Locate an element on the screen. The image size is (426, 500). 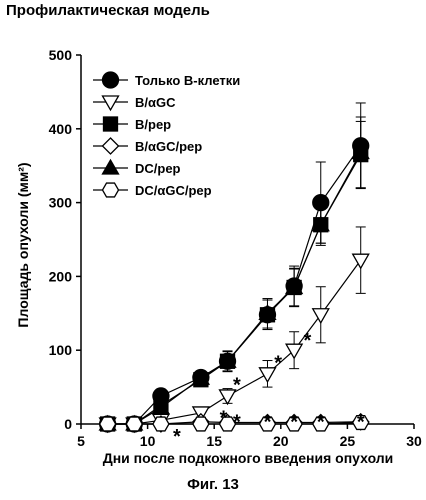
legend-label: B/αGC is located at coordinates (155, 102).